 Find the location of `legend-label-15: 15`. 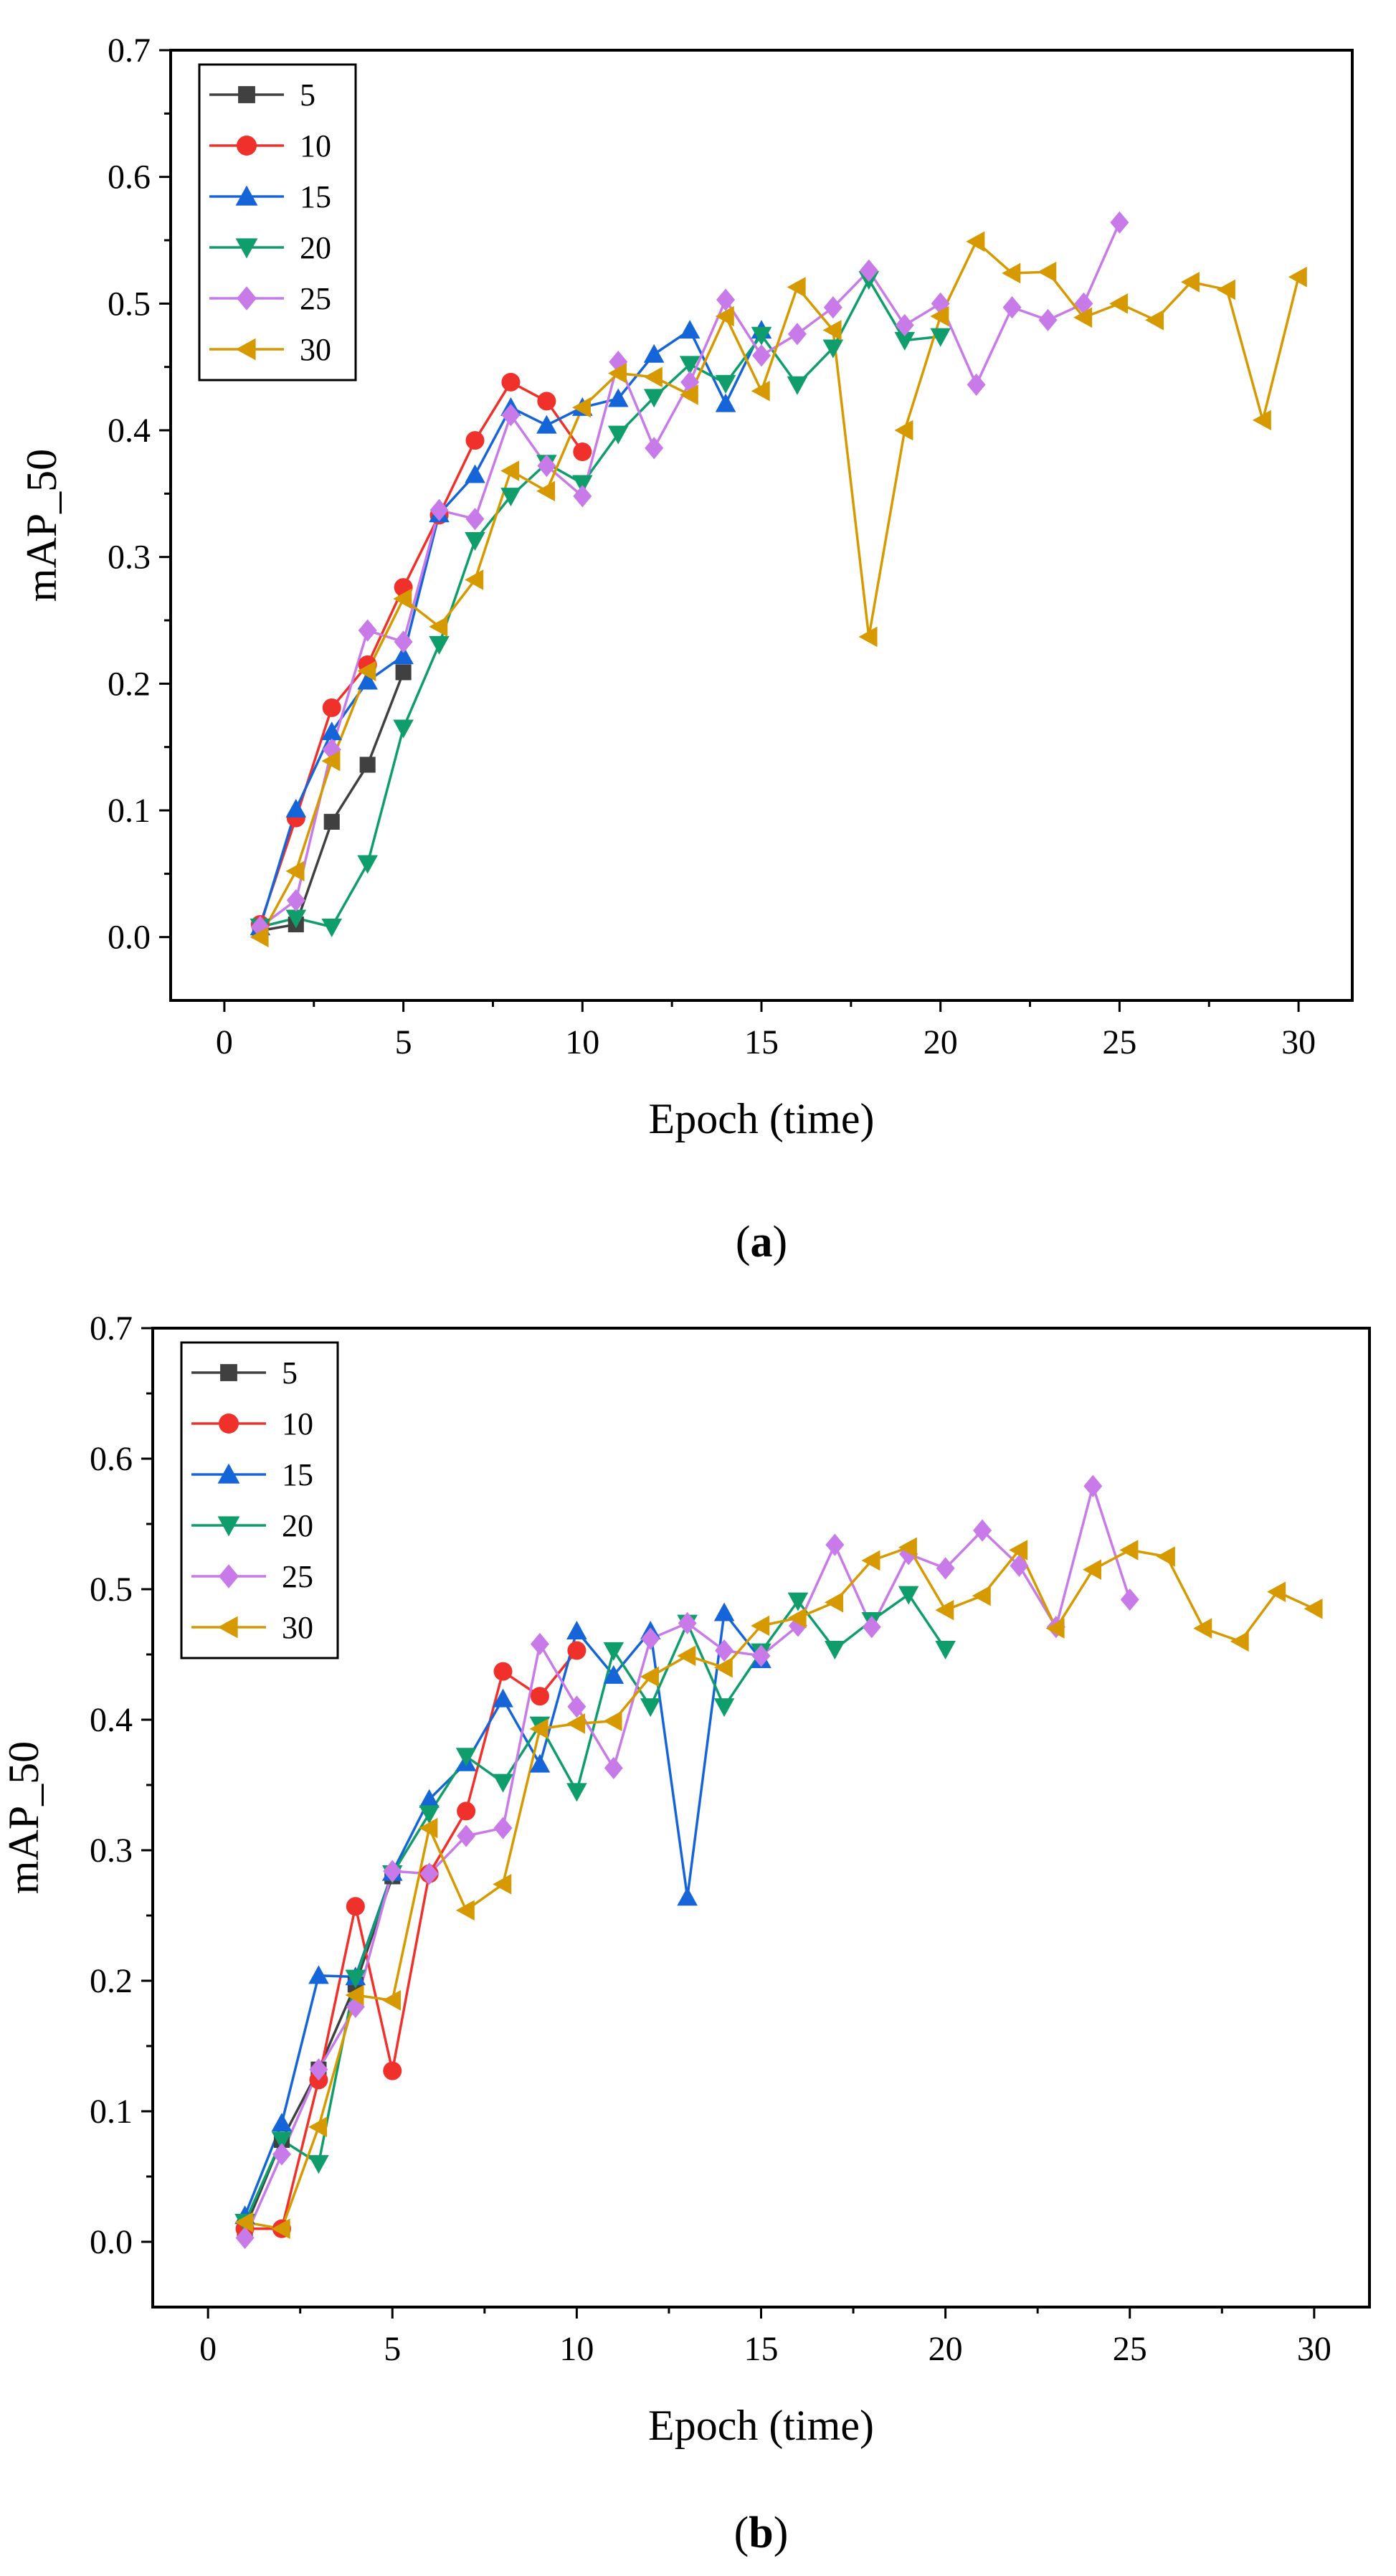

legend-label-15: 15 is located at coordinates (315, 196).